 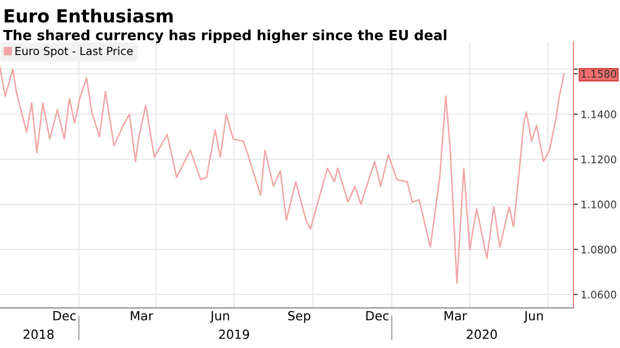 What do you see at coordinates (74, 52) in the screenshot?
I see `legend-label: Euro Spot - Last Price` at bounding box center [74, 52].